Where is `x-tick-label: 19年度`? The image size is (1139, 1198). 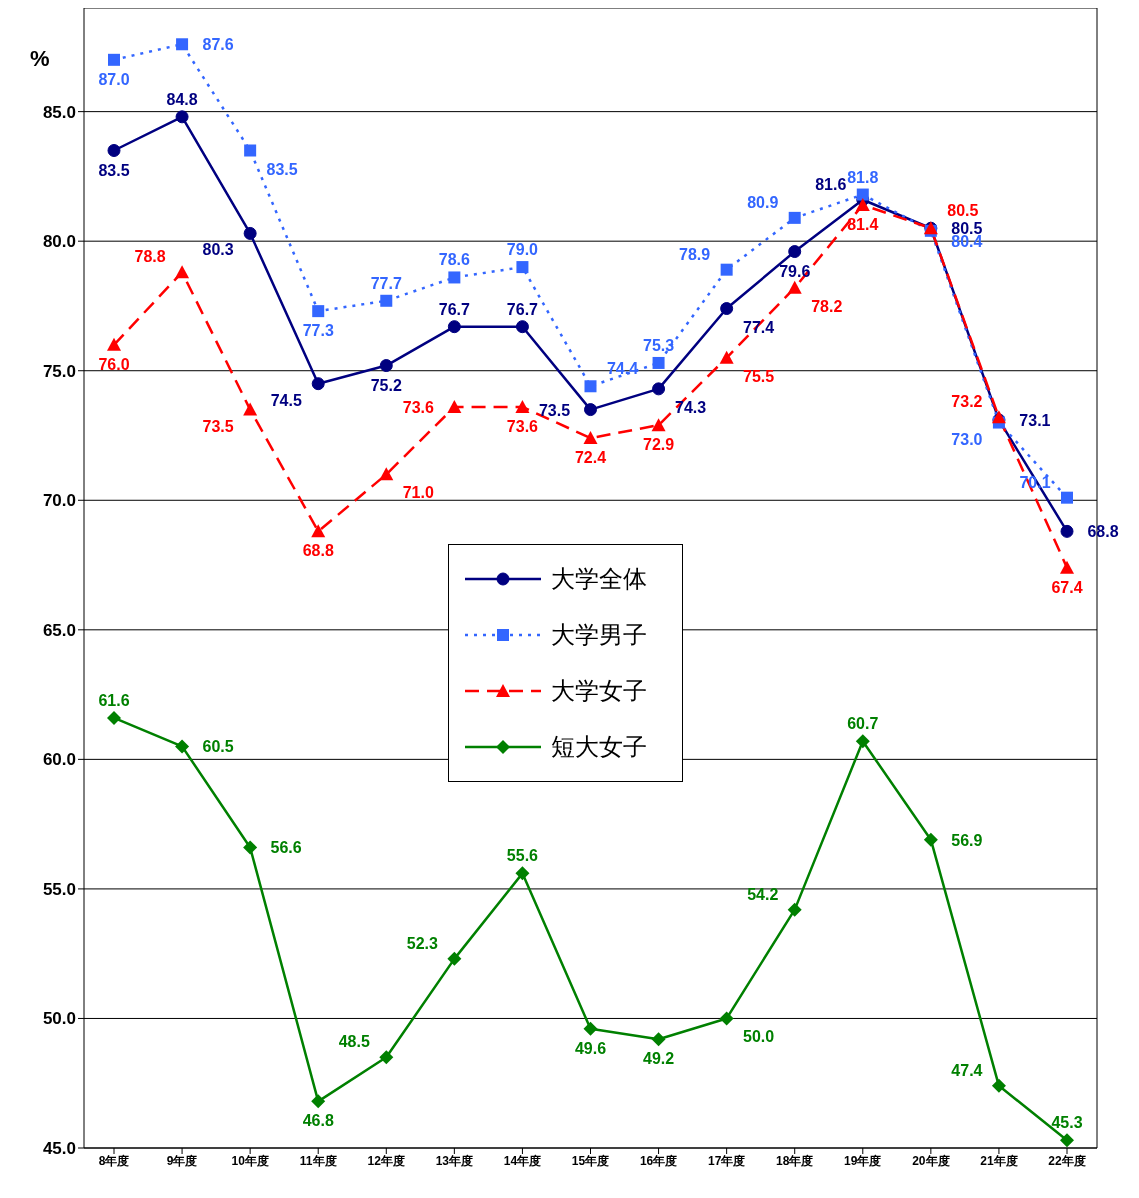
x-tick-label: 19年度 is located at coordinates (863, 1160).